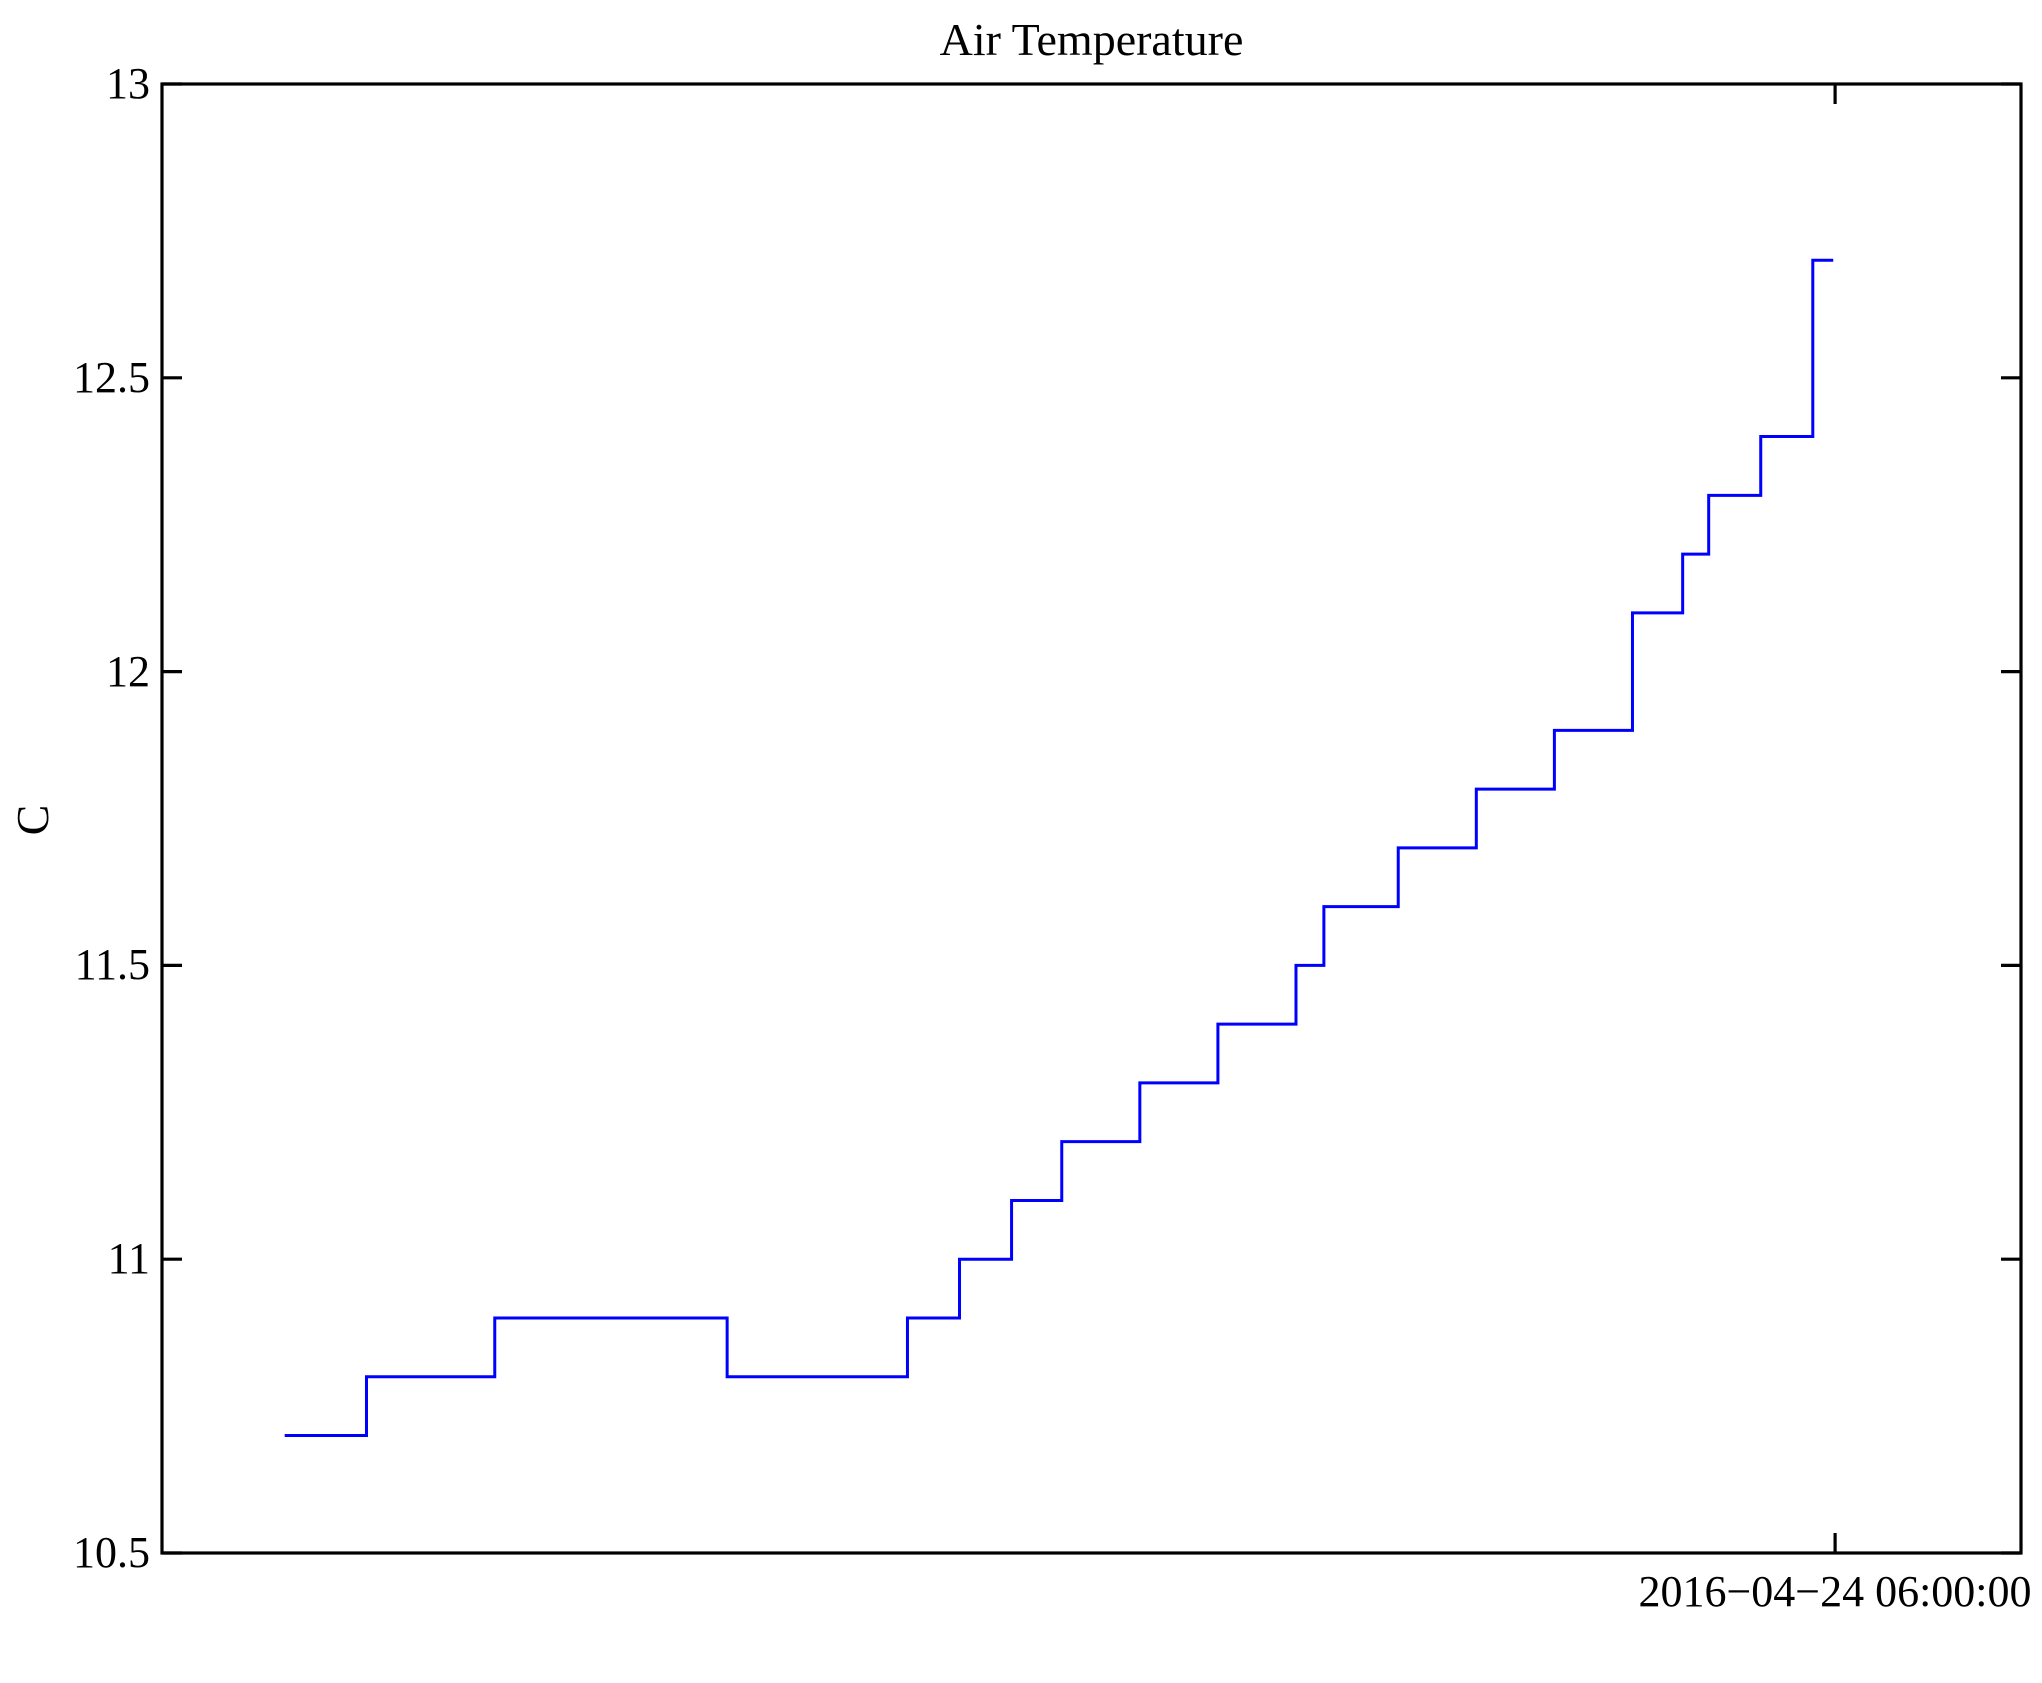 The image size is (2042, 1683). I want to click on y-tick-label: 11.5, so click(112, 965).